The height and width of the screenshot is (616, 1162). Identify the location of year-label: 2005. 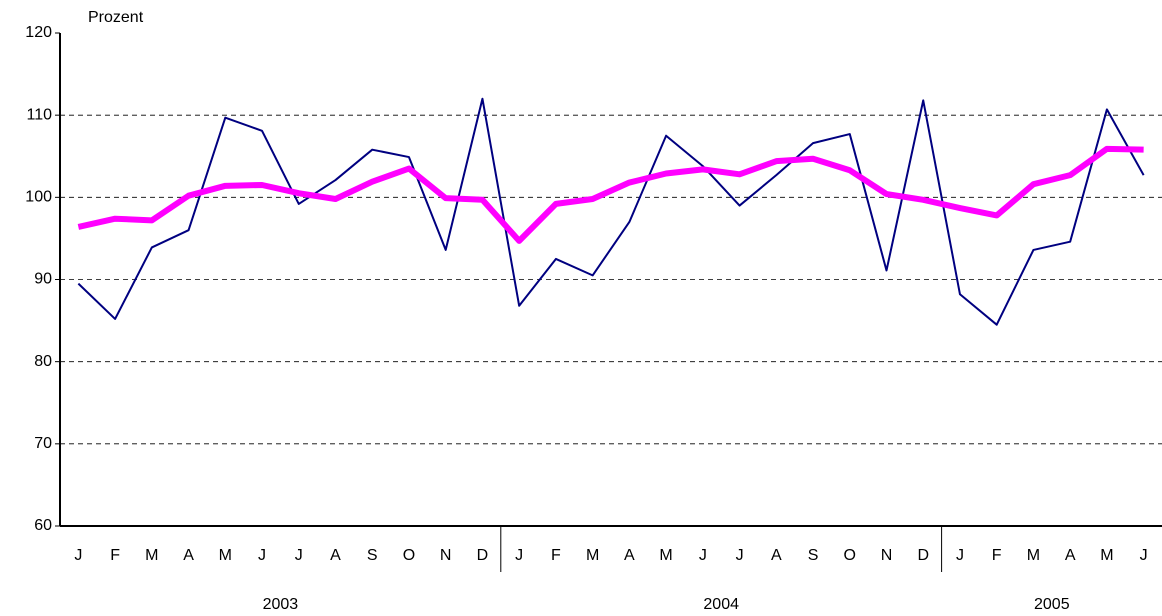
(1052, 604).